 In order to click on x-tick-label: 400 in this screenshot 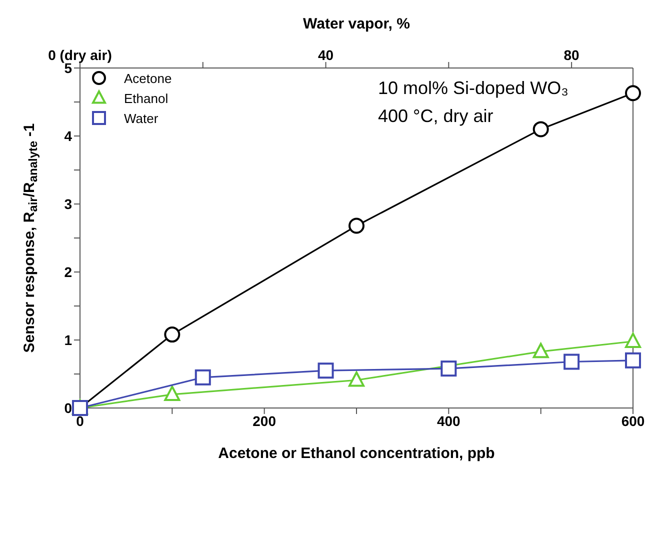, I will do `click(448, 420)`.